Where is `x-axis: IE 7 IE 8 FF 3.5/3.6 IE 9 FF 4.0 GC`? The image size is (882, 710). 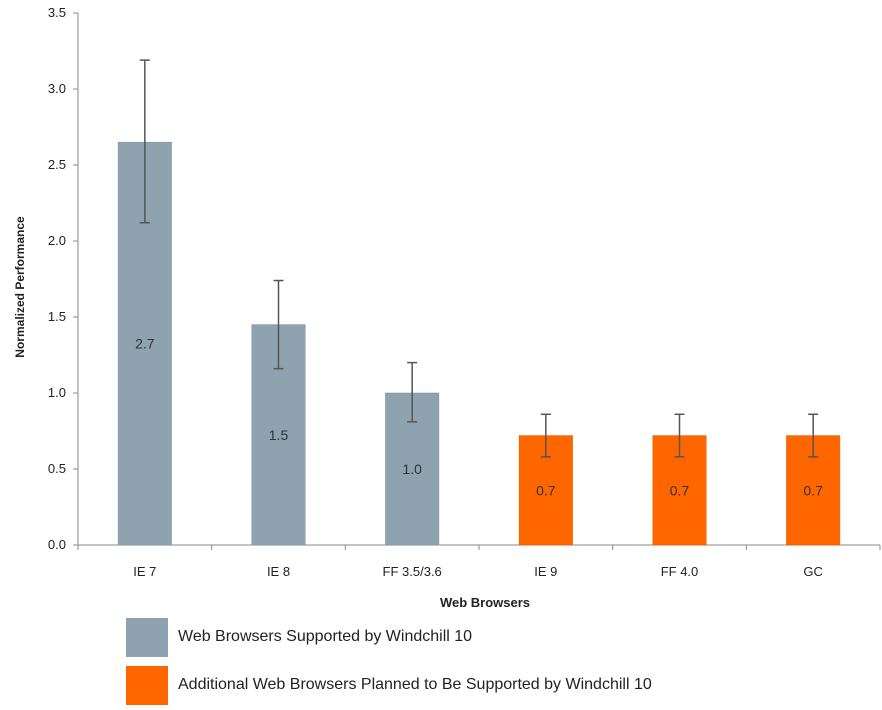
x-axis: IE 7 IE 8 FF 3.5/3.6 IE 9 FF 4.0 GC is located at coordinates (479, 561).